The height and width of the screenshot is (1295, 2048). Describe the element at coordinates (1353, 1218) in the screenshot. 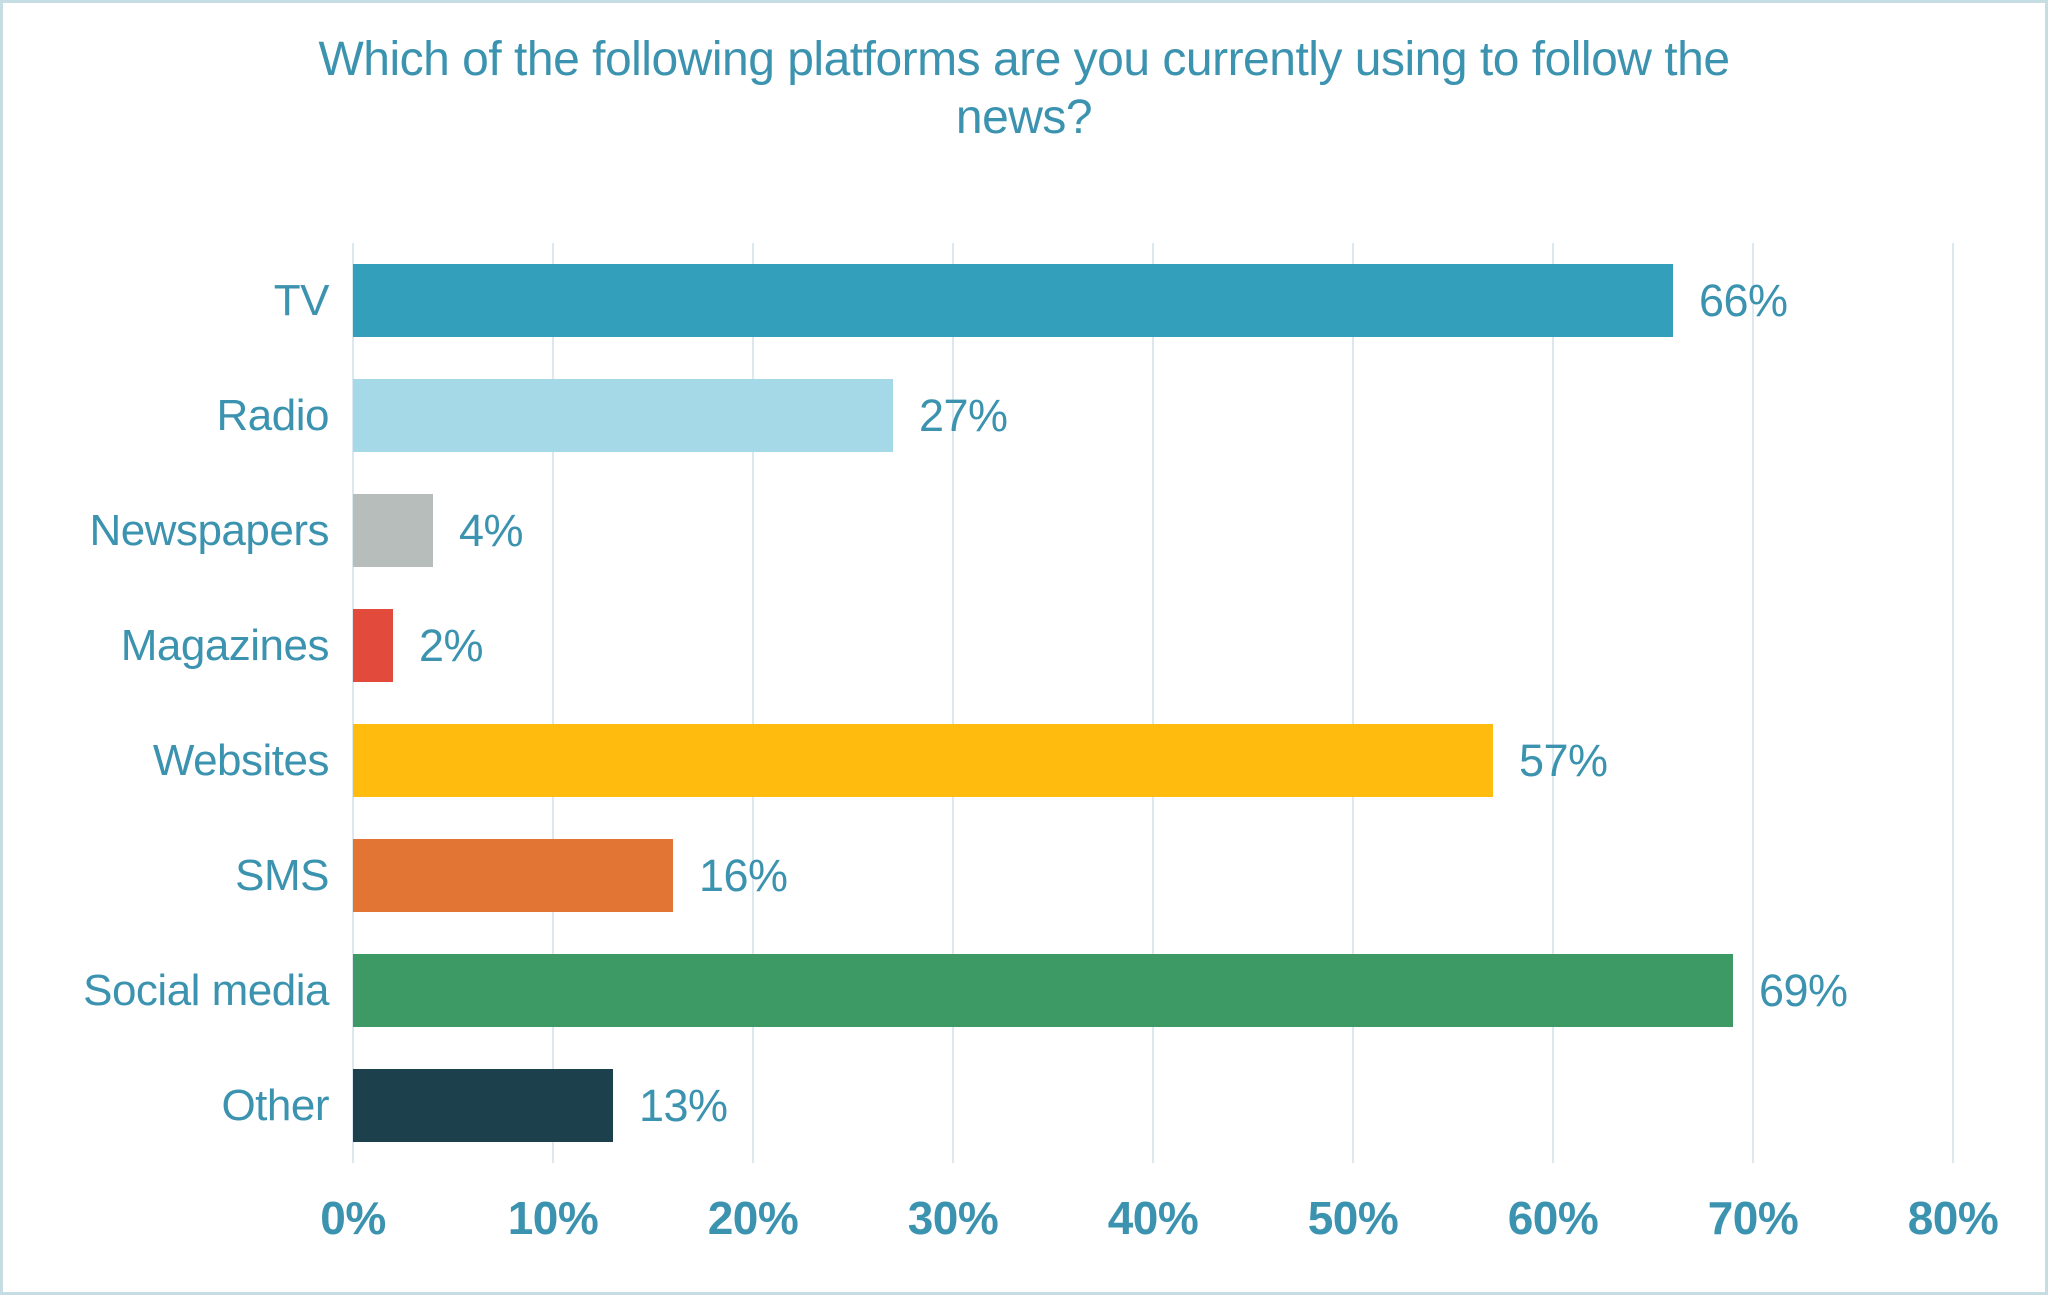

I see `x-axis-tick-50%: 50%` at that location.